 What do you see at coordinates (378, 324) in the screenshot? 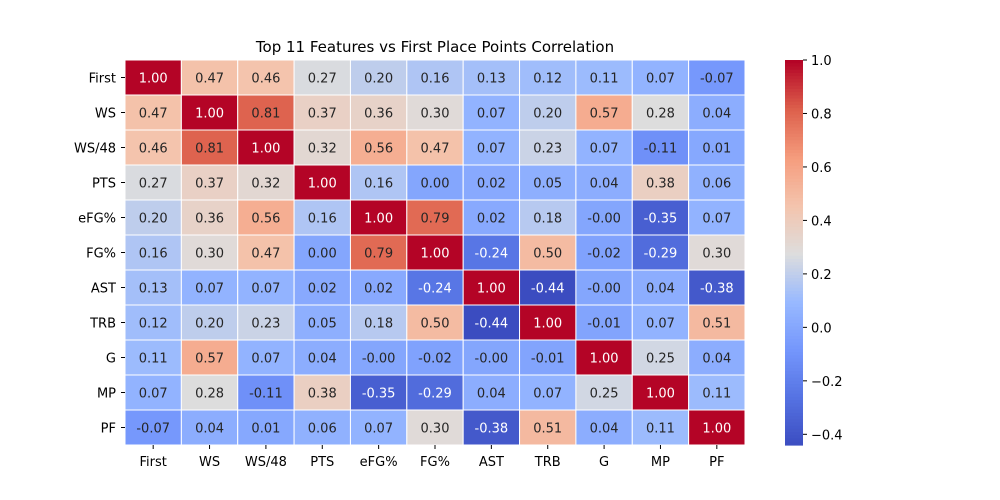
I see `cell-value-label: 0.18` at bounding box center [378, 324].